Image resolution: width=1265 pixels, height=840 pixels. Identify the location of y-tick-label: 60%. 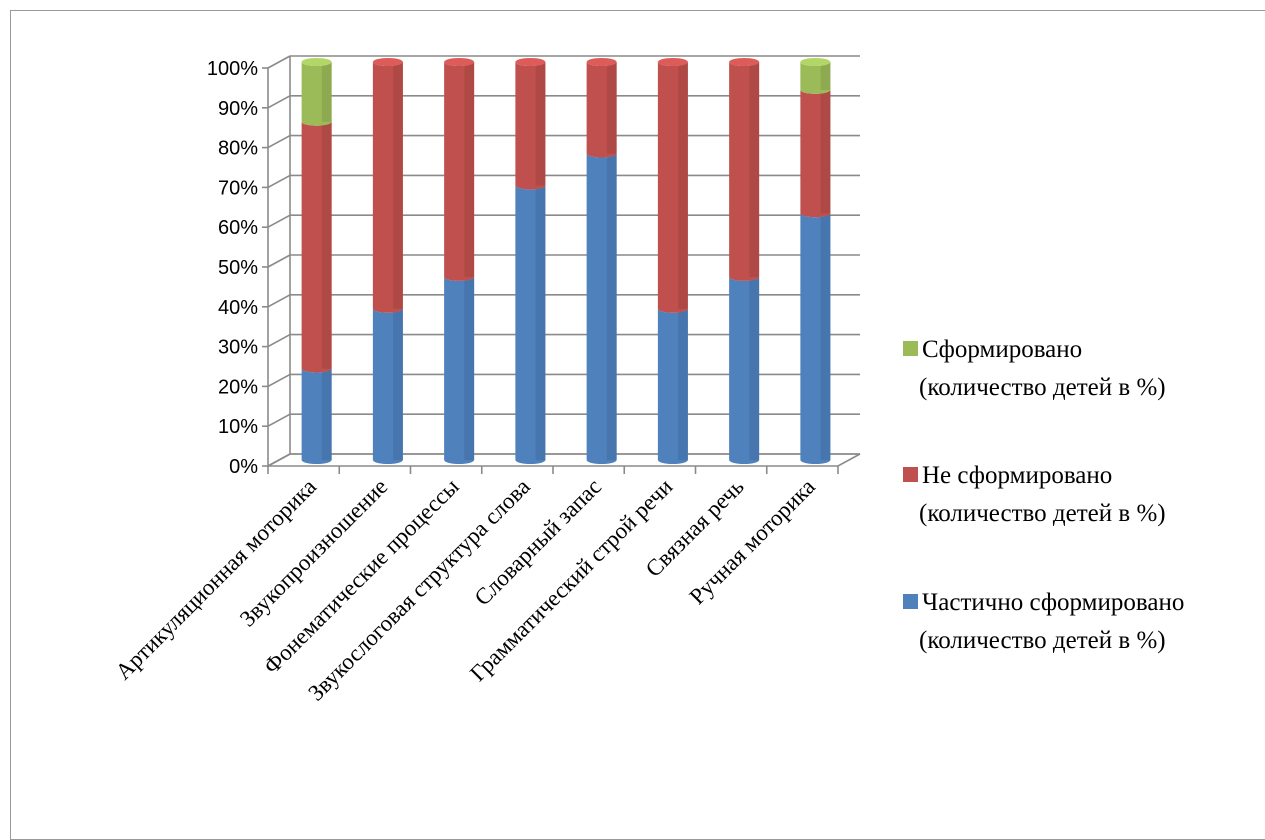
(238, 228).